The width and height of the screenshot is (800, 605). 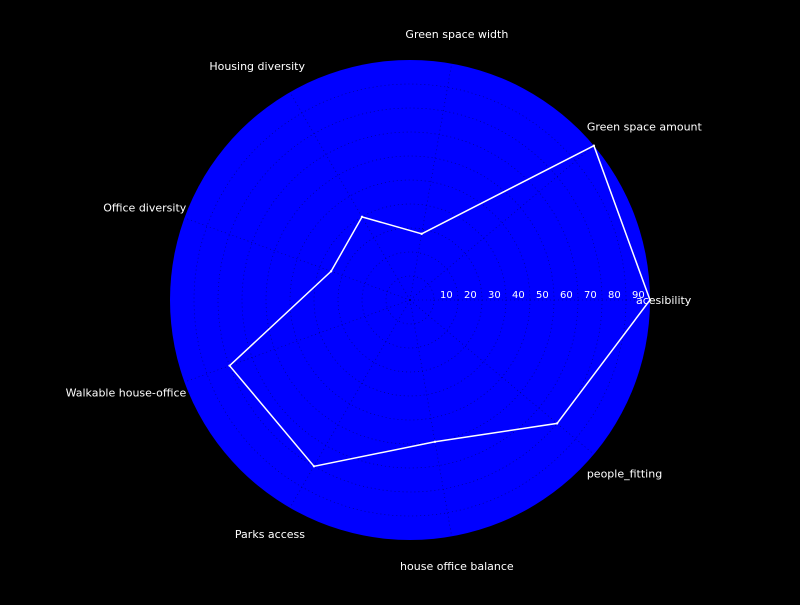 What do you see at coordinates (542, 295) in the screenshot?
I see `r-tick-label-50: 50` at bounding box center [542, 295].